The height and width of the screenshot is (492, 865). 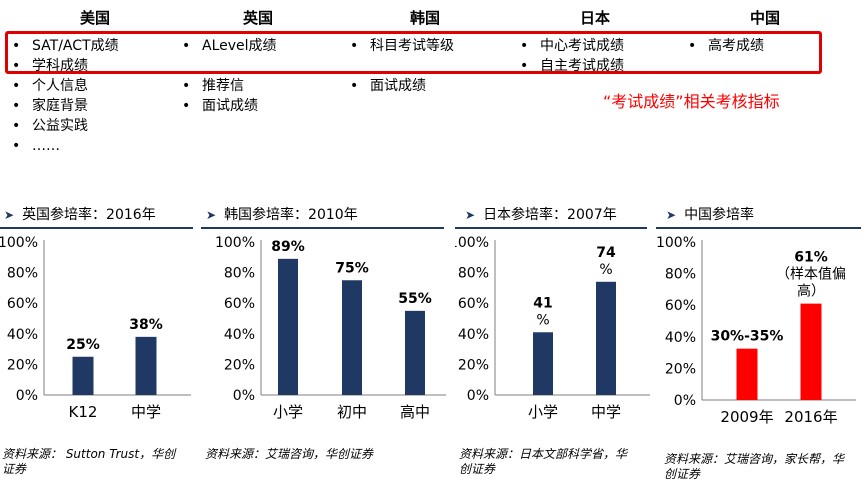 What do you see at coordinates (64, 126) in the screenshot?
I see `list-item: 公益实践` at bounding box center [64, 126].